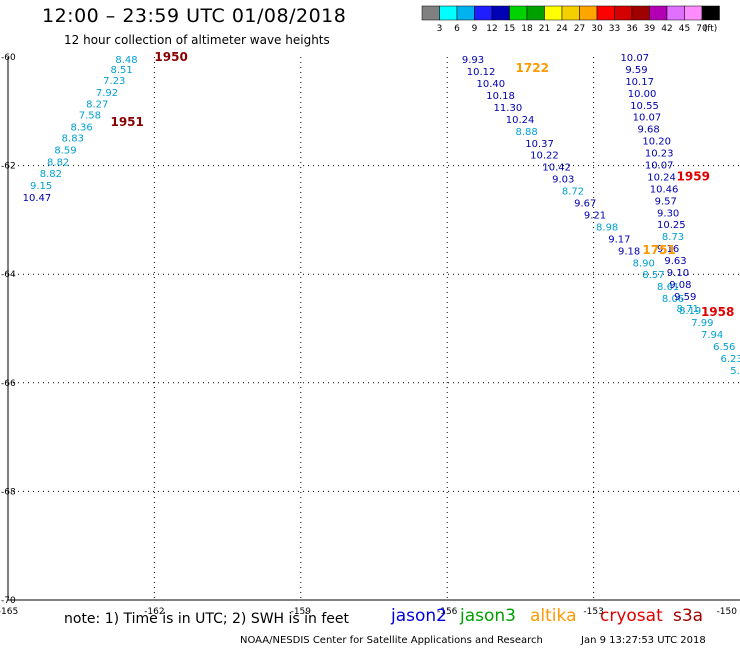 The image size is (740, 650). Describe the element at coordinates (664, 189) in the screenshot. I see `wave-height-point: 10.46` at that location.